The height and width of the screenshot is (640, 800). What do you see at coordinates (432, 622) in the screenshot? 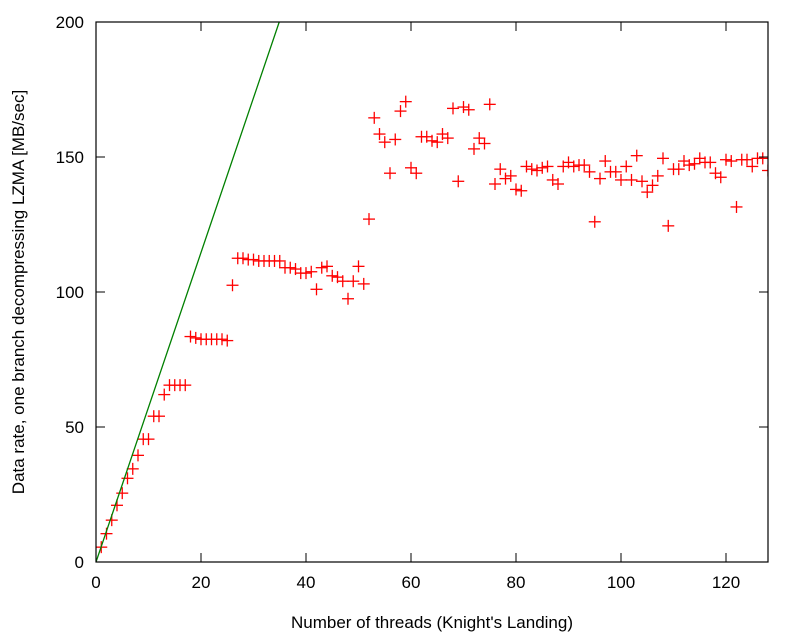
I see `x-axis-label: Number of threads (Knight's Landing)` at bounding box center [432, 622].